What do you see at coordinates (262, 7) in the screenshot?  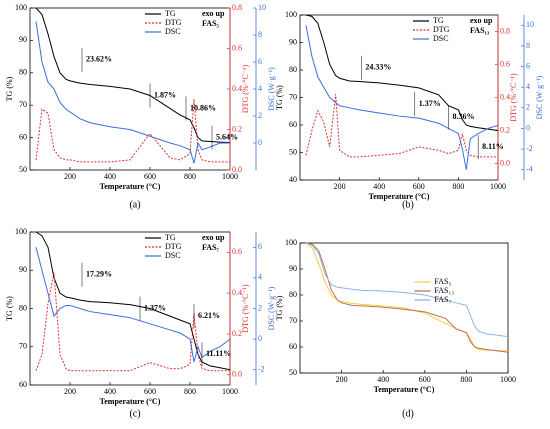 I see `y3-tick-label: 10` at bounding box center [262, 7].